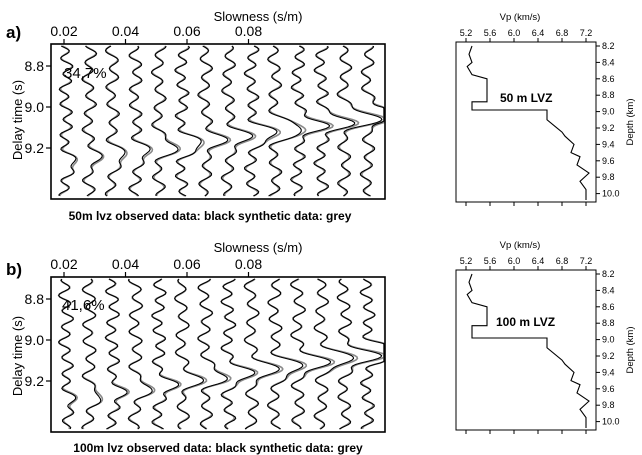 This screenshot has width=642, height=455. I want to click on profile-bottom-x-title: Vp (km/s), so click(520, 245).